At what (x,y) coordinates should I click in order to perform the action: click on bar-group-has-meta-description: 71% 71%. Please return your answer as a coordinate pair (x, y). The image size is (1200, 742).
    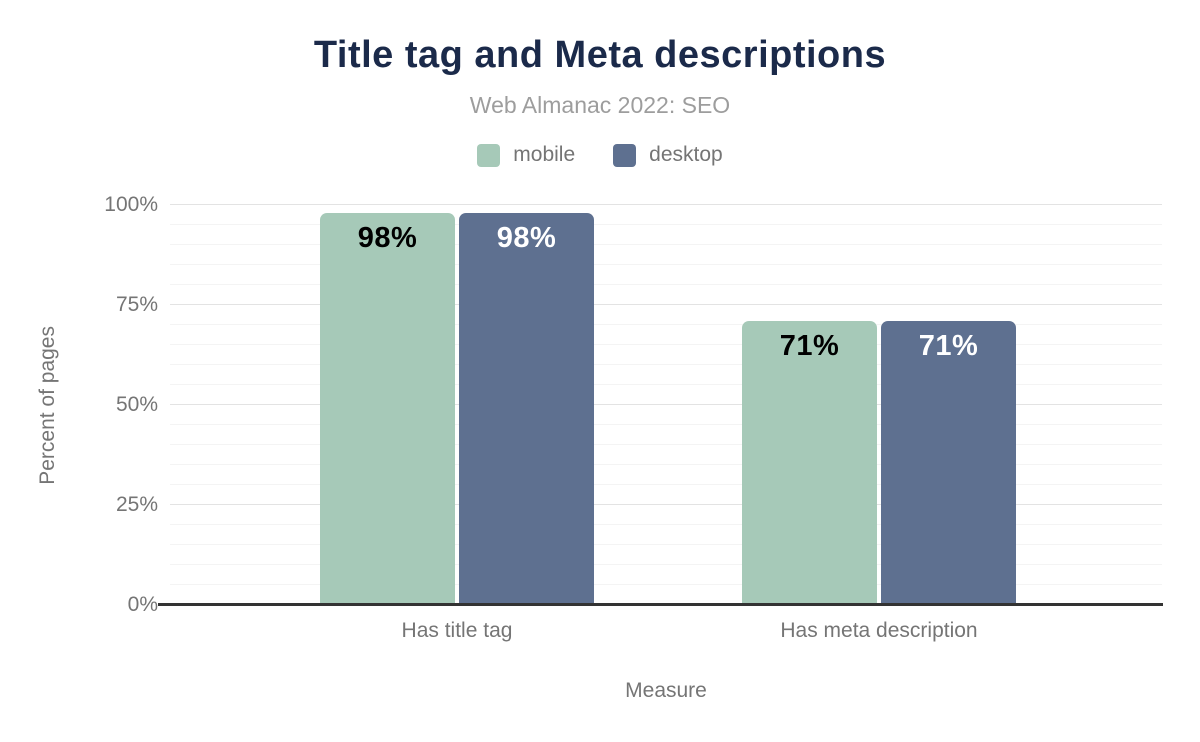
    Looking at the image, I should click on (879, 405).